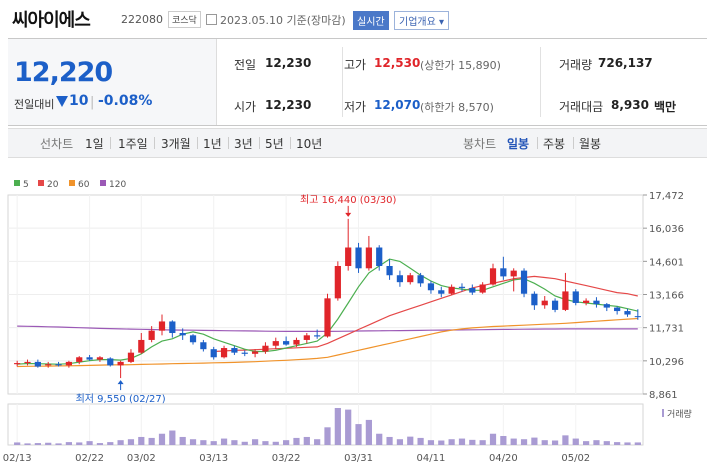  What do you see at coordinates (431, 458) in the screenshot?
I see `x-tick-label: 04/11` at bounding box center [431, 458].